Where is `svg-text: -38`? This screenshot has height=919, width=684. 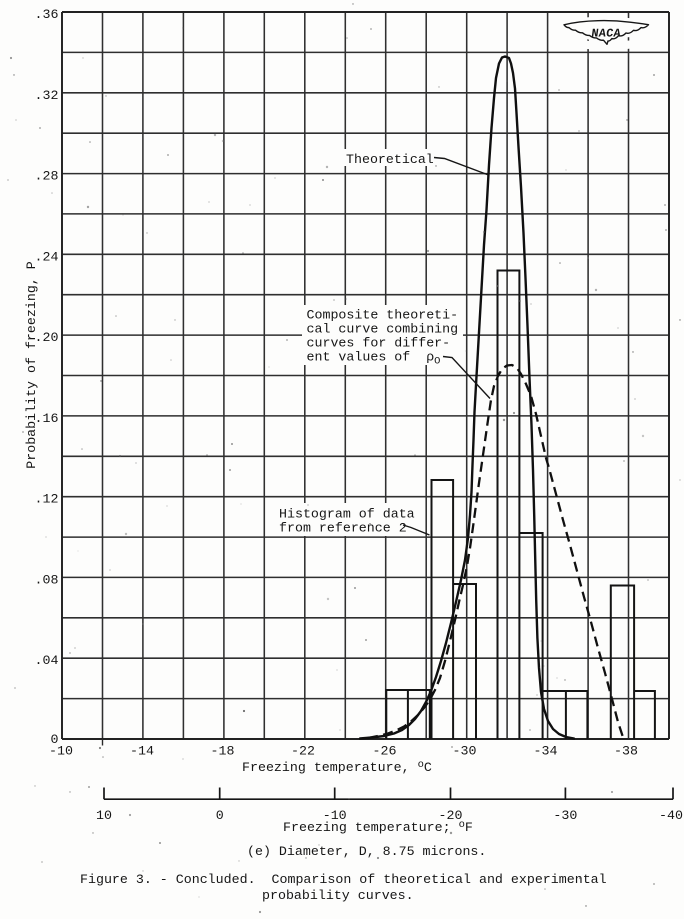
svg-text: -38 is located at coordinates (626, 751).